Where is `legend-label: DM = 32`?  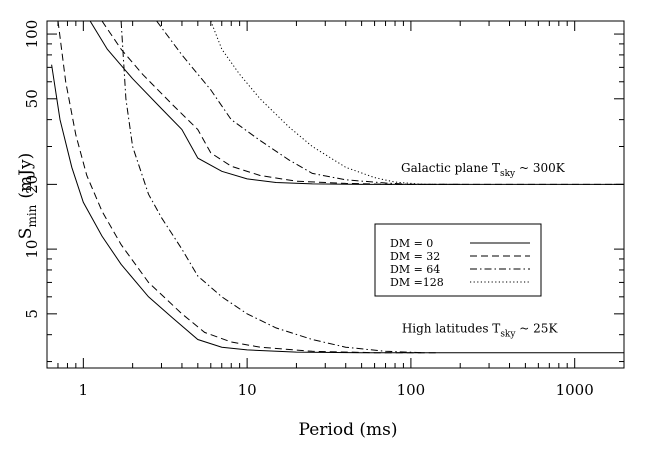 legend-label: DM = 32 is located at coordinates (415, 256).